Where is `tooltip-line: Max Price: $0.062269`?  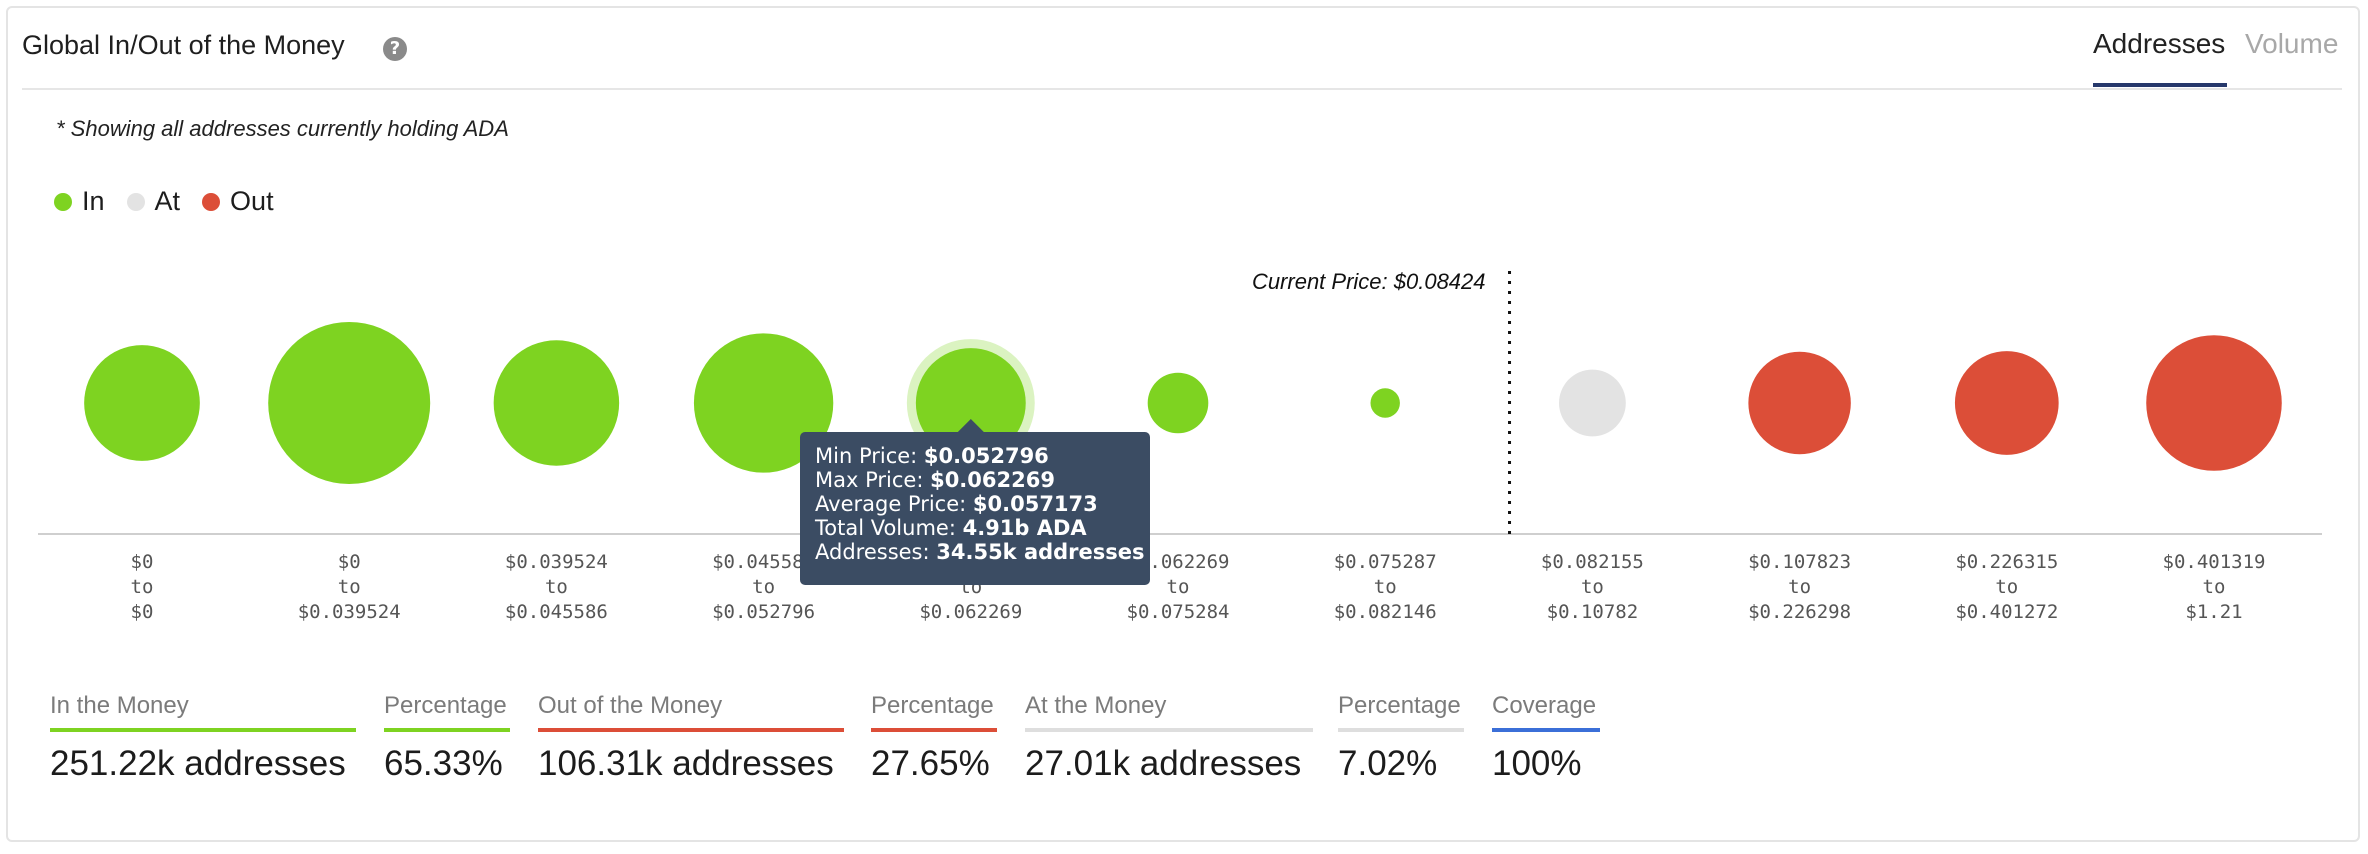 tooltip-line: Max Price: $0.062269 is located at coordinates (935, 480).